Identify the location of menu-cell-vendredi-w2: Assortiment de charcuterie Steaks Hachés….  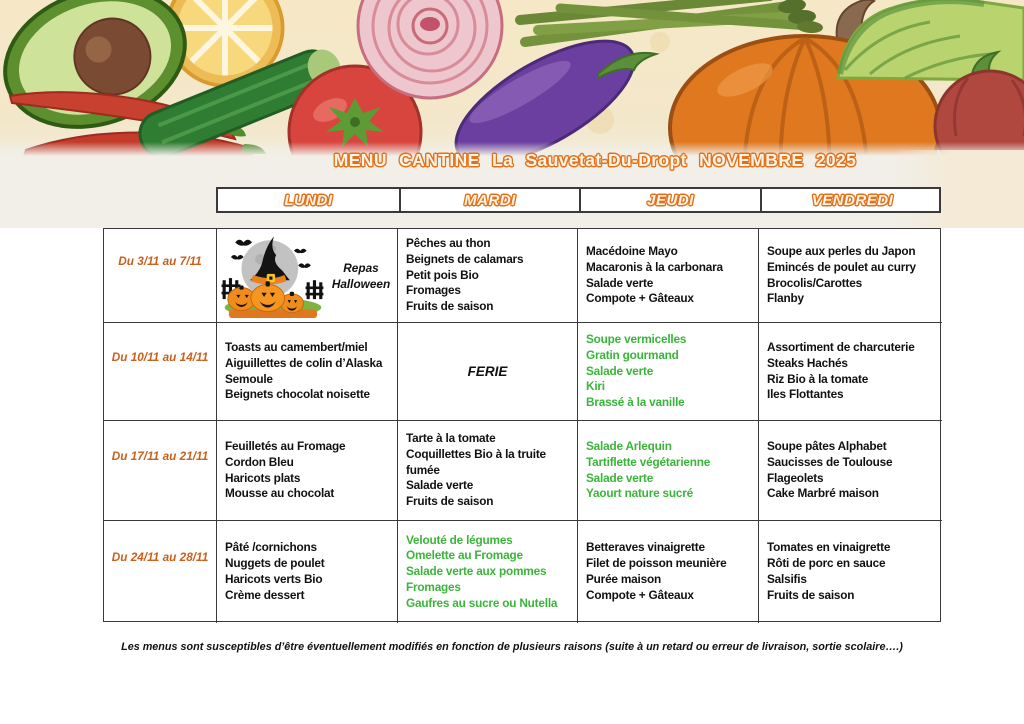
(850, 372).